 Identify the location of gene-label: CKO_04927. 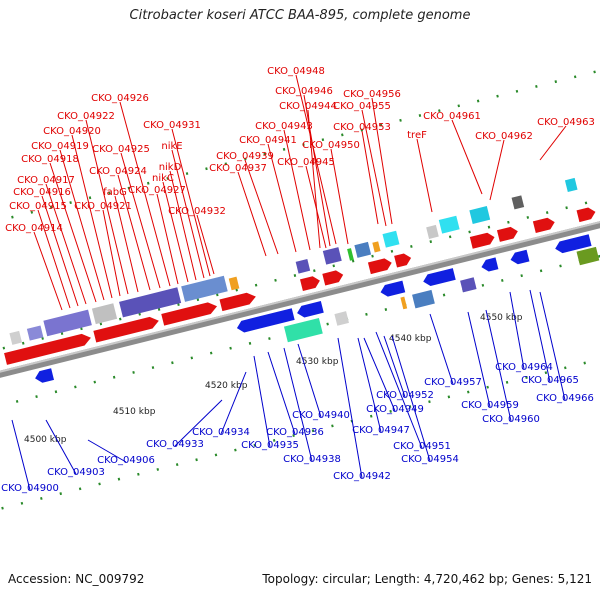
(157, 190).